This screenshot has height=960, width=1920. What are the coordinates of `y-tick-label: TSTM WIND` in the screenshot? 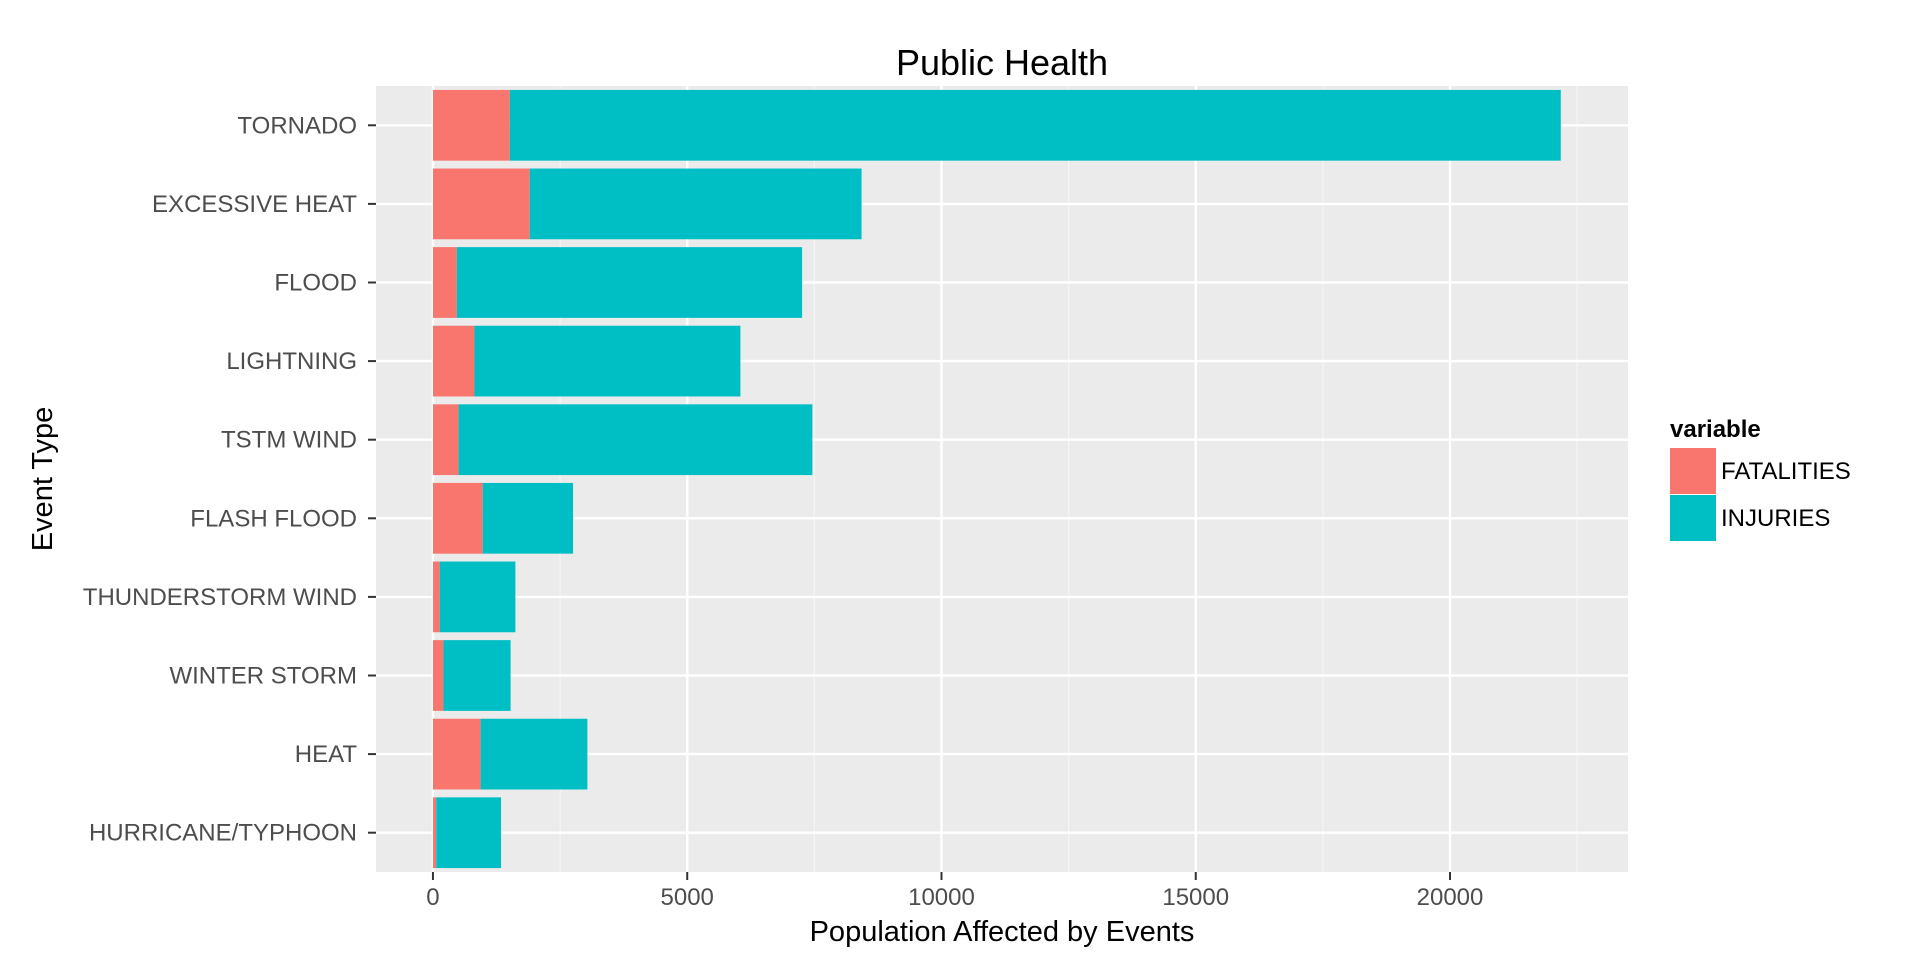 It's located at (289, 440).